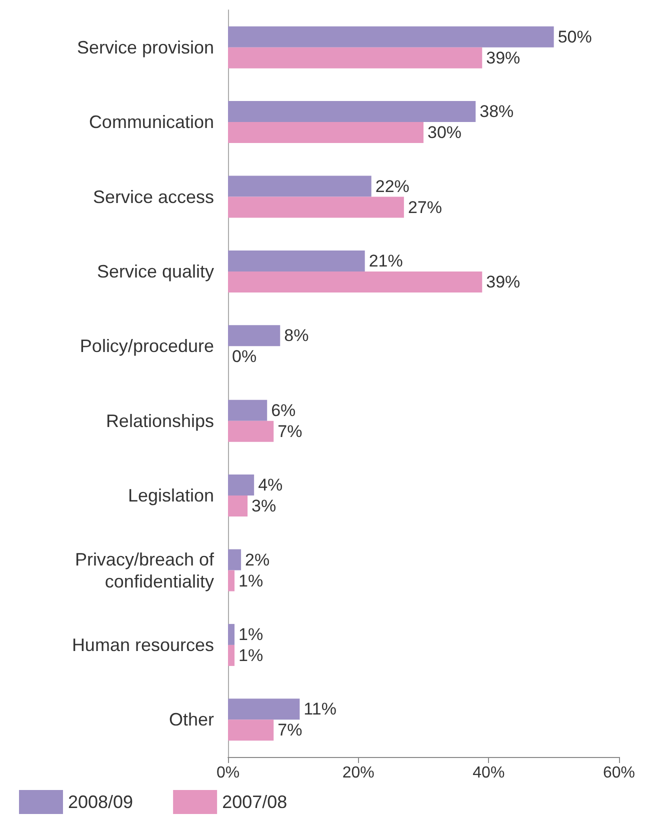 This screenshot has height=827, width=651. I want to click on data-label: 0%, so click(244, 356).